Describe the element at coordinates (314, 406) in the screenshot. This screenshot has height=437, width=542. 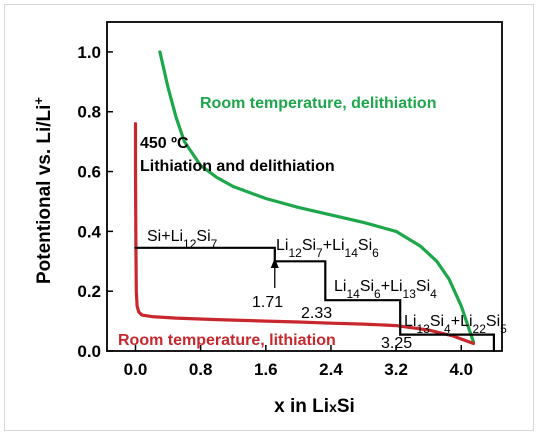
I see `x-axis-title: x in LixSi` at that location.